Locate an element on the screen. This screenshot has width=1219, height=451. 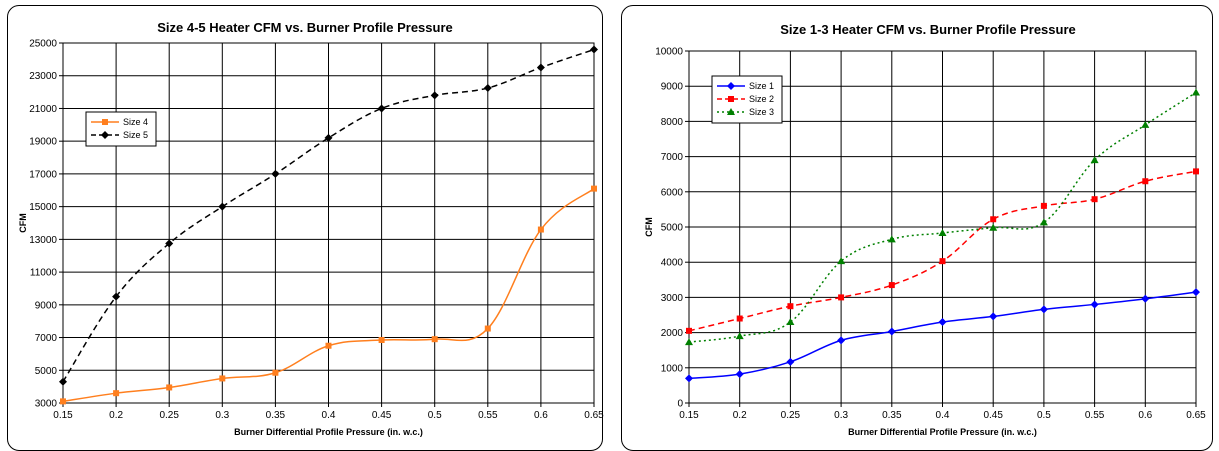
chart-right-ytick-label-8: 8000 is located at coordinates (672, 122).